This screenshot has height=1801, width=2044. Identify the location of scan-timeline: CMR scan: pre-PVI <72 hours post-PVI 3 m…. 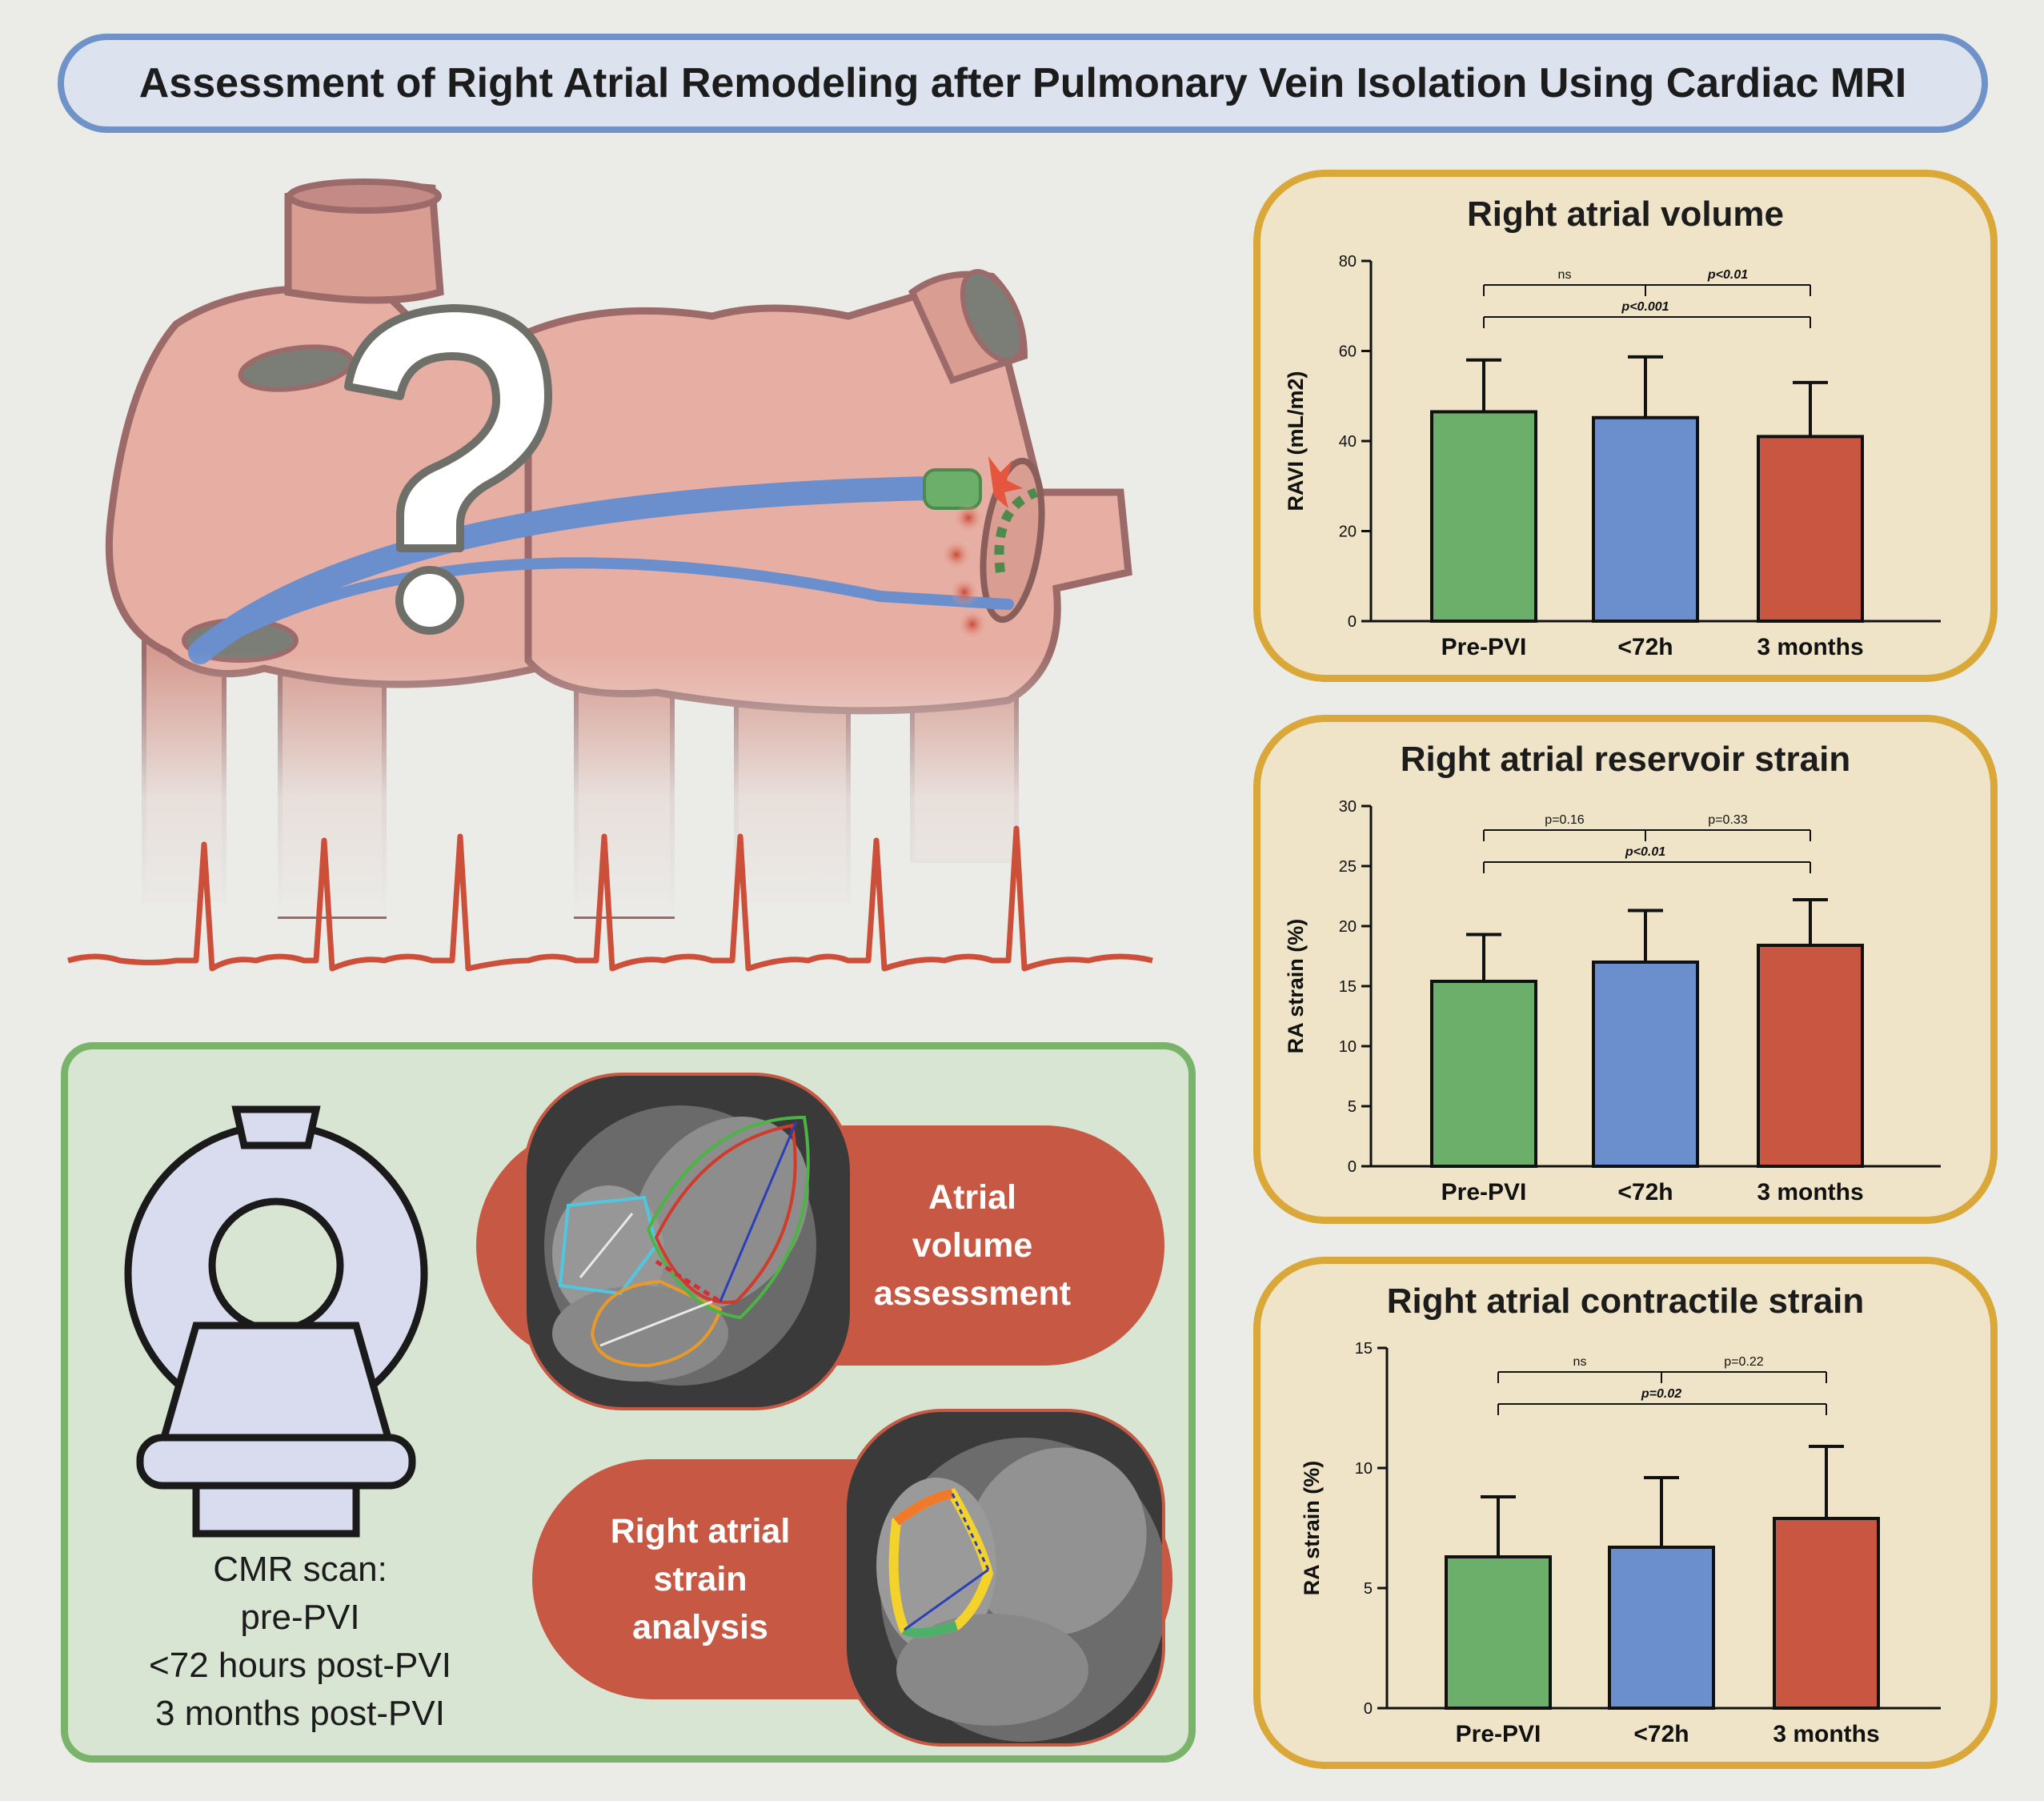
(300, 1642).